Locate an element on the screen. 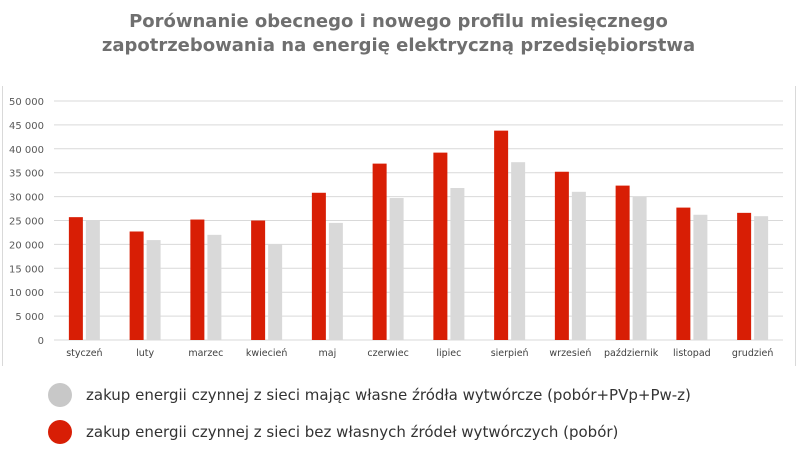 The height and width of the screenshot is (461, 797). x-tick-label: maj is located at coordinates (328, 353).